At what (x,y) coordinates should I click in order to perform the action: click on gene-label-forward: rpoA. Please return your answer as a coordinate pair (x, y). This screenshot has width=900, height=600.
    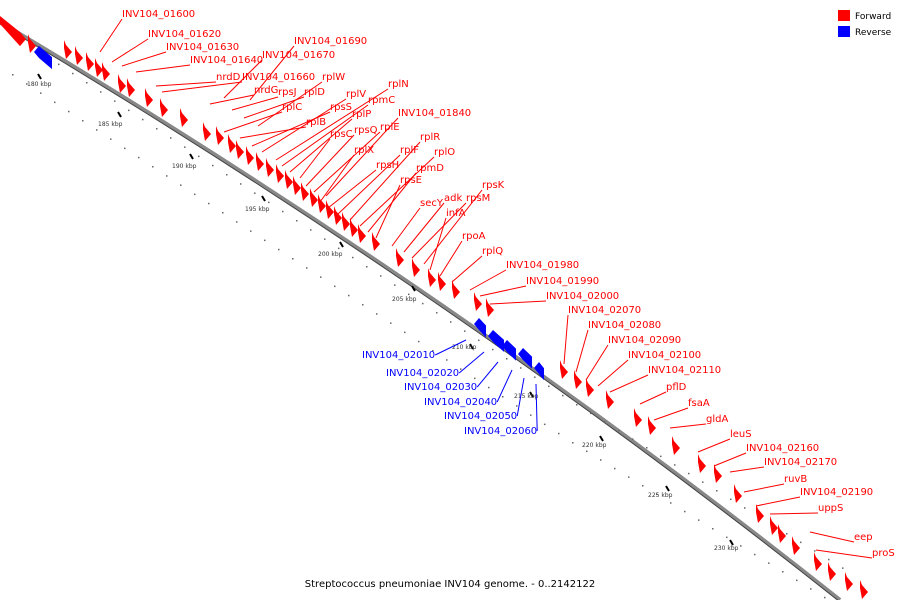
    Looking at the image, I should click on (474, 236).